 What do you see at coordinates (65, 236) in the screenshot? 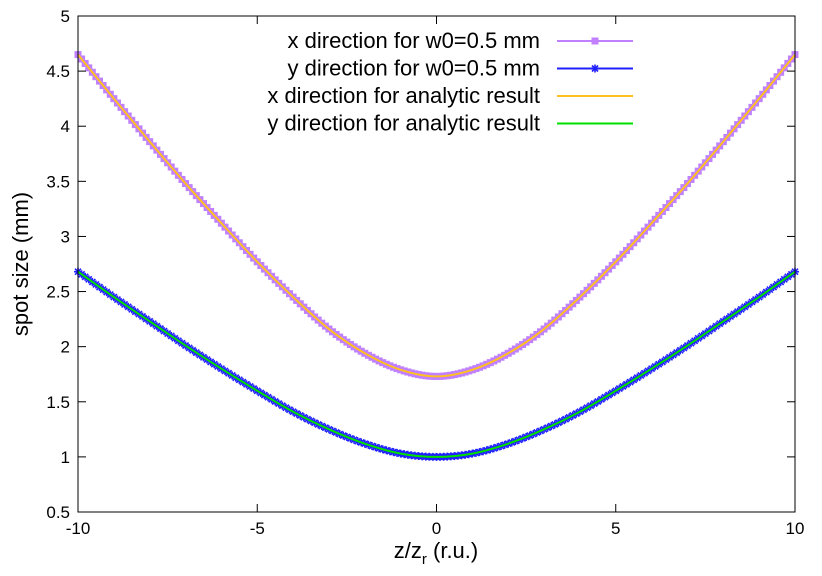
I see `y-tick-label: 3` at bounding box center [65, 236].